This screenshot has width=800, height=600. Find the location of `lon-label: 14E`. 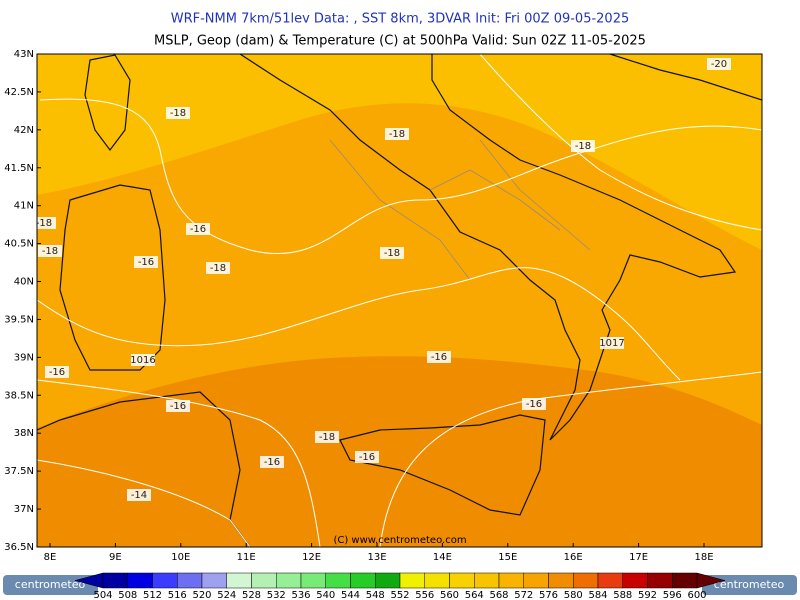

lon-label: 14E is located at coordinates (442, 557).